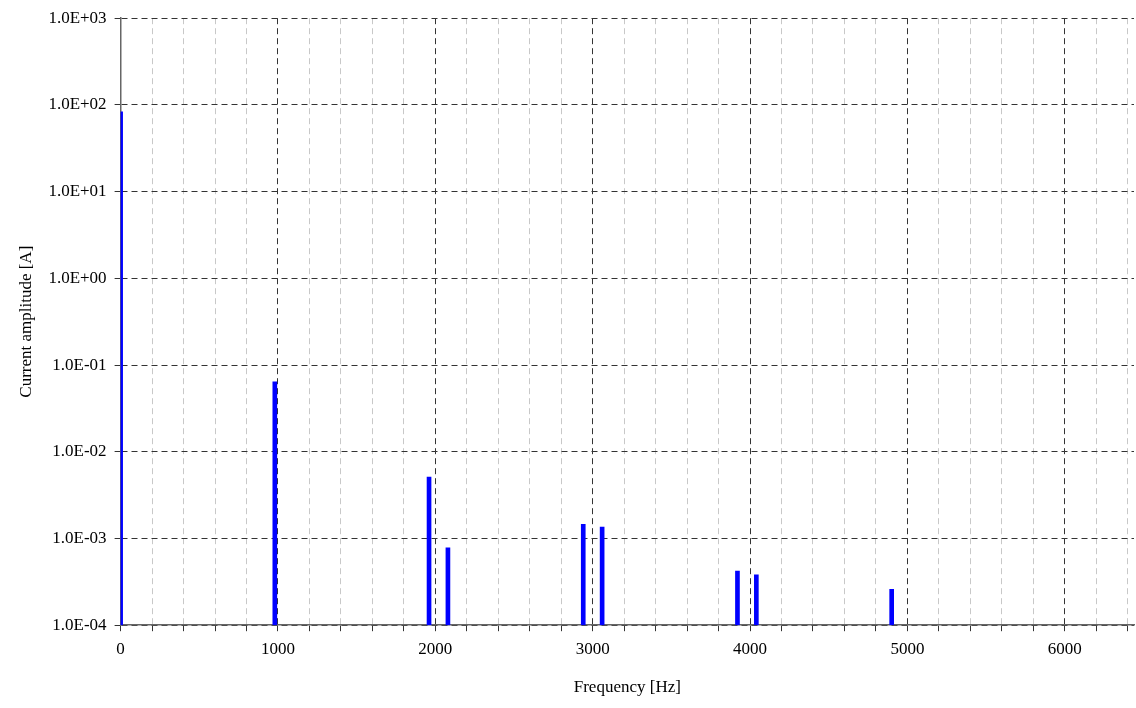 This screenshot has width=1136, height=708. Describe the element at coordinates (750, 648) in the screenshot. I see `x-tick-label: 4000` at that location.